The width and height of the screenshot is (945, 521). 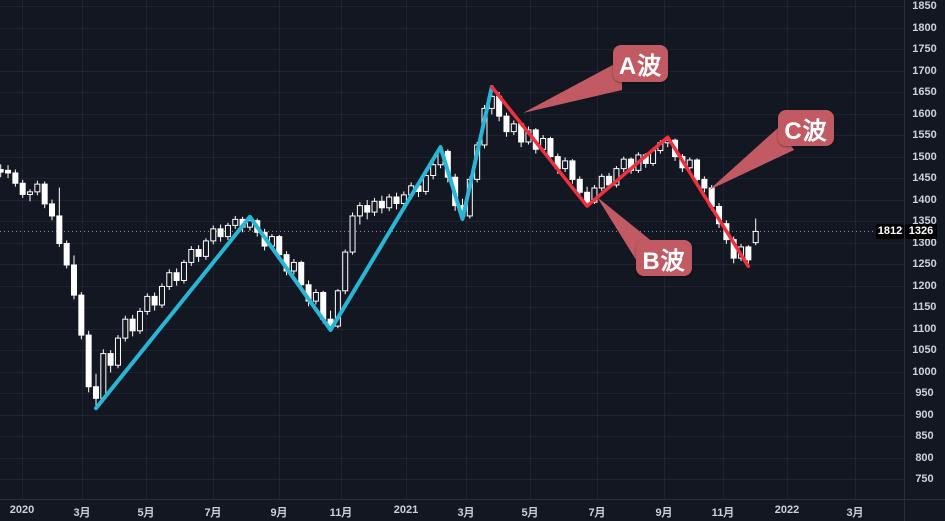 I want to click on price-axis-label: 1150, so click(x=924, y=307).